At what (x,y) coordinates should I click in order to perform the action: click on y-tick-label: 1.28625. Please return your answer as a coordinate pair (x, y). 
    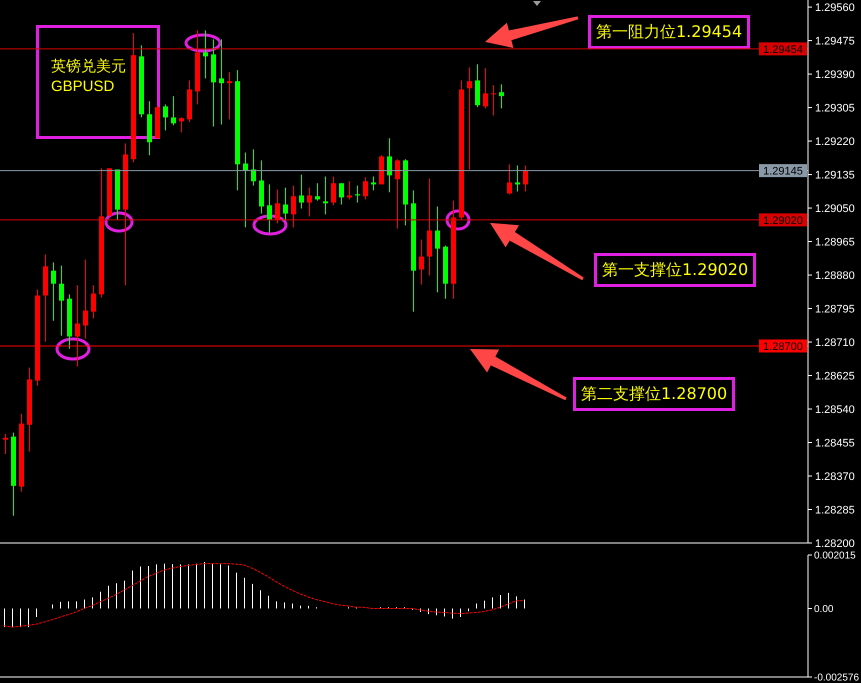
    Looking at the image, I should click on (835, 376).